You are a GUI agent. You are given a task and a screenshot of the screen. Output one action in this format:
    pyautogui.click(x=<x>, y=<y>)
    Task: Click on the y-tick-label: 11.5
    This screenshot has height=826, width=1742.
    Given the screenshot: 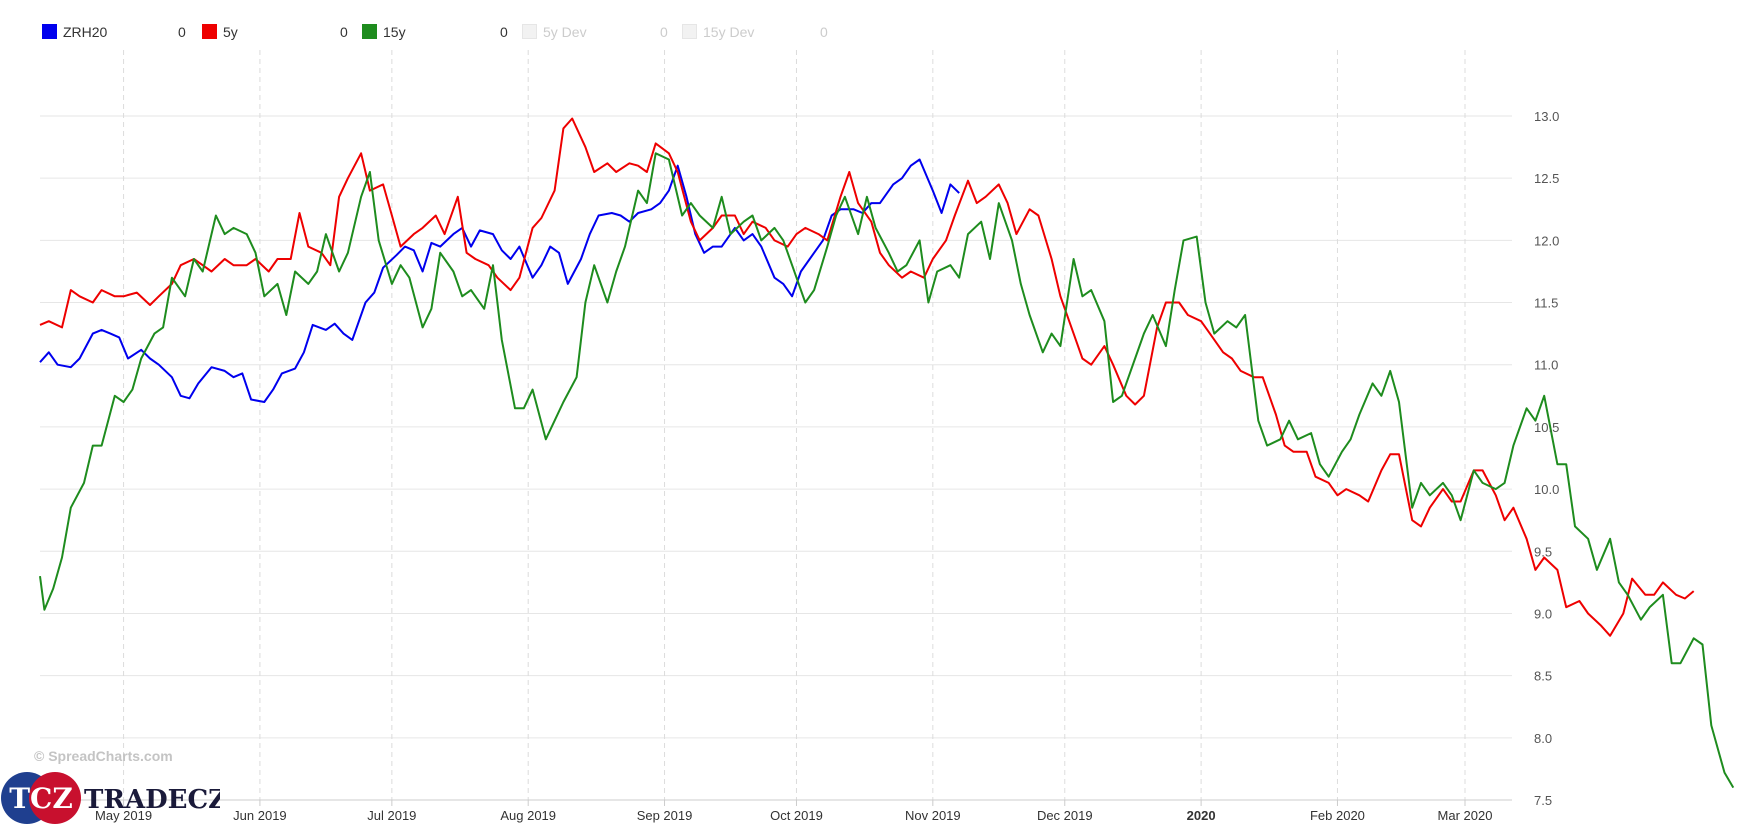 What is the action you would take?
    pyautogui.click(x=1546, y=303)
    